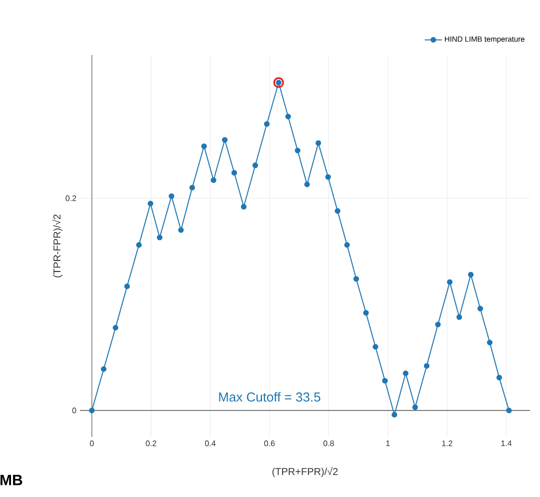 Image resolution: width=540 pixels, height=497 pixels. I want to click on x-tick-label: 0.2, so click(151, 443).